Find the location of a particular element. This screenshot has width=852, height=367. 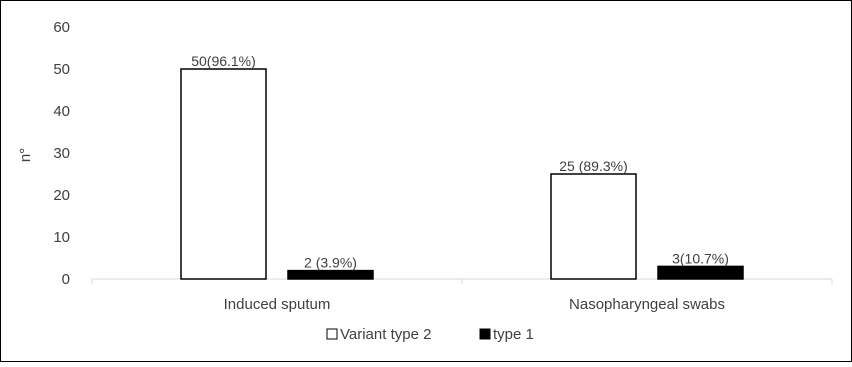

y-tick-label: 60 is located at coordinates (61, 27).